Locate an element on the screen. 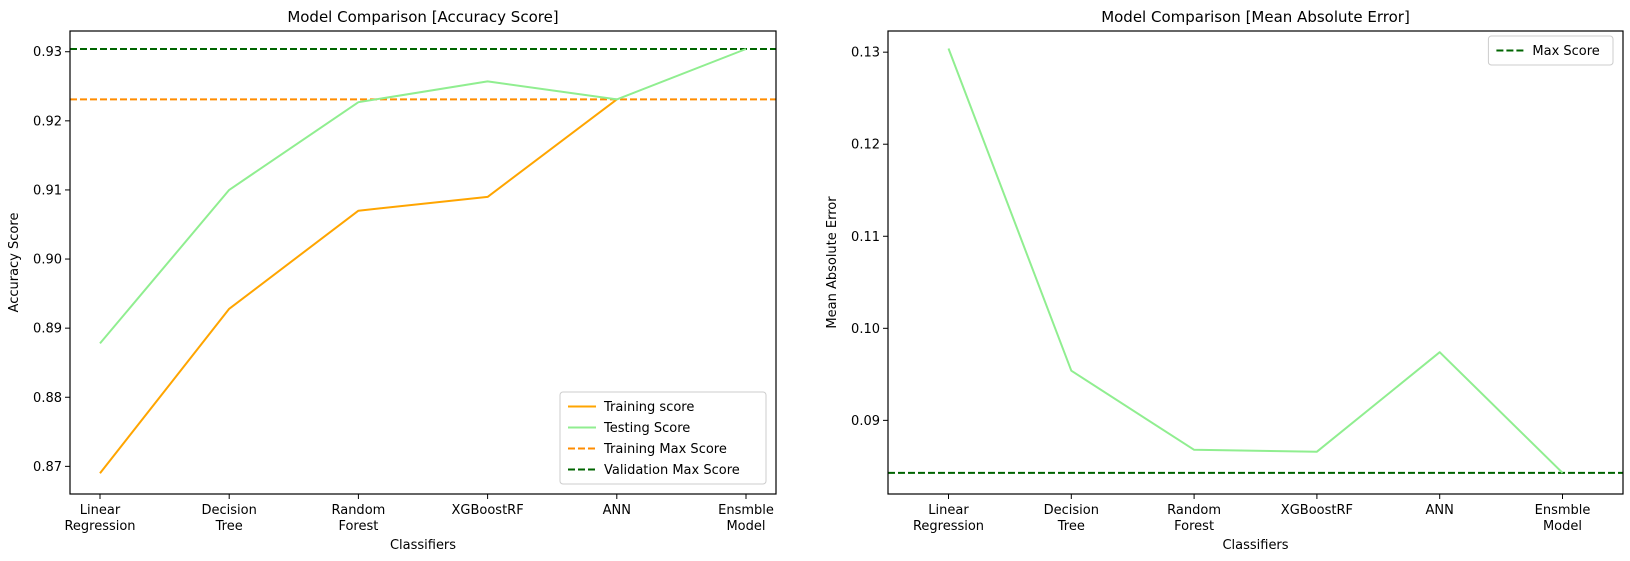  y-tick-label: 0.93 is located at coordinates (47, 52).